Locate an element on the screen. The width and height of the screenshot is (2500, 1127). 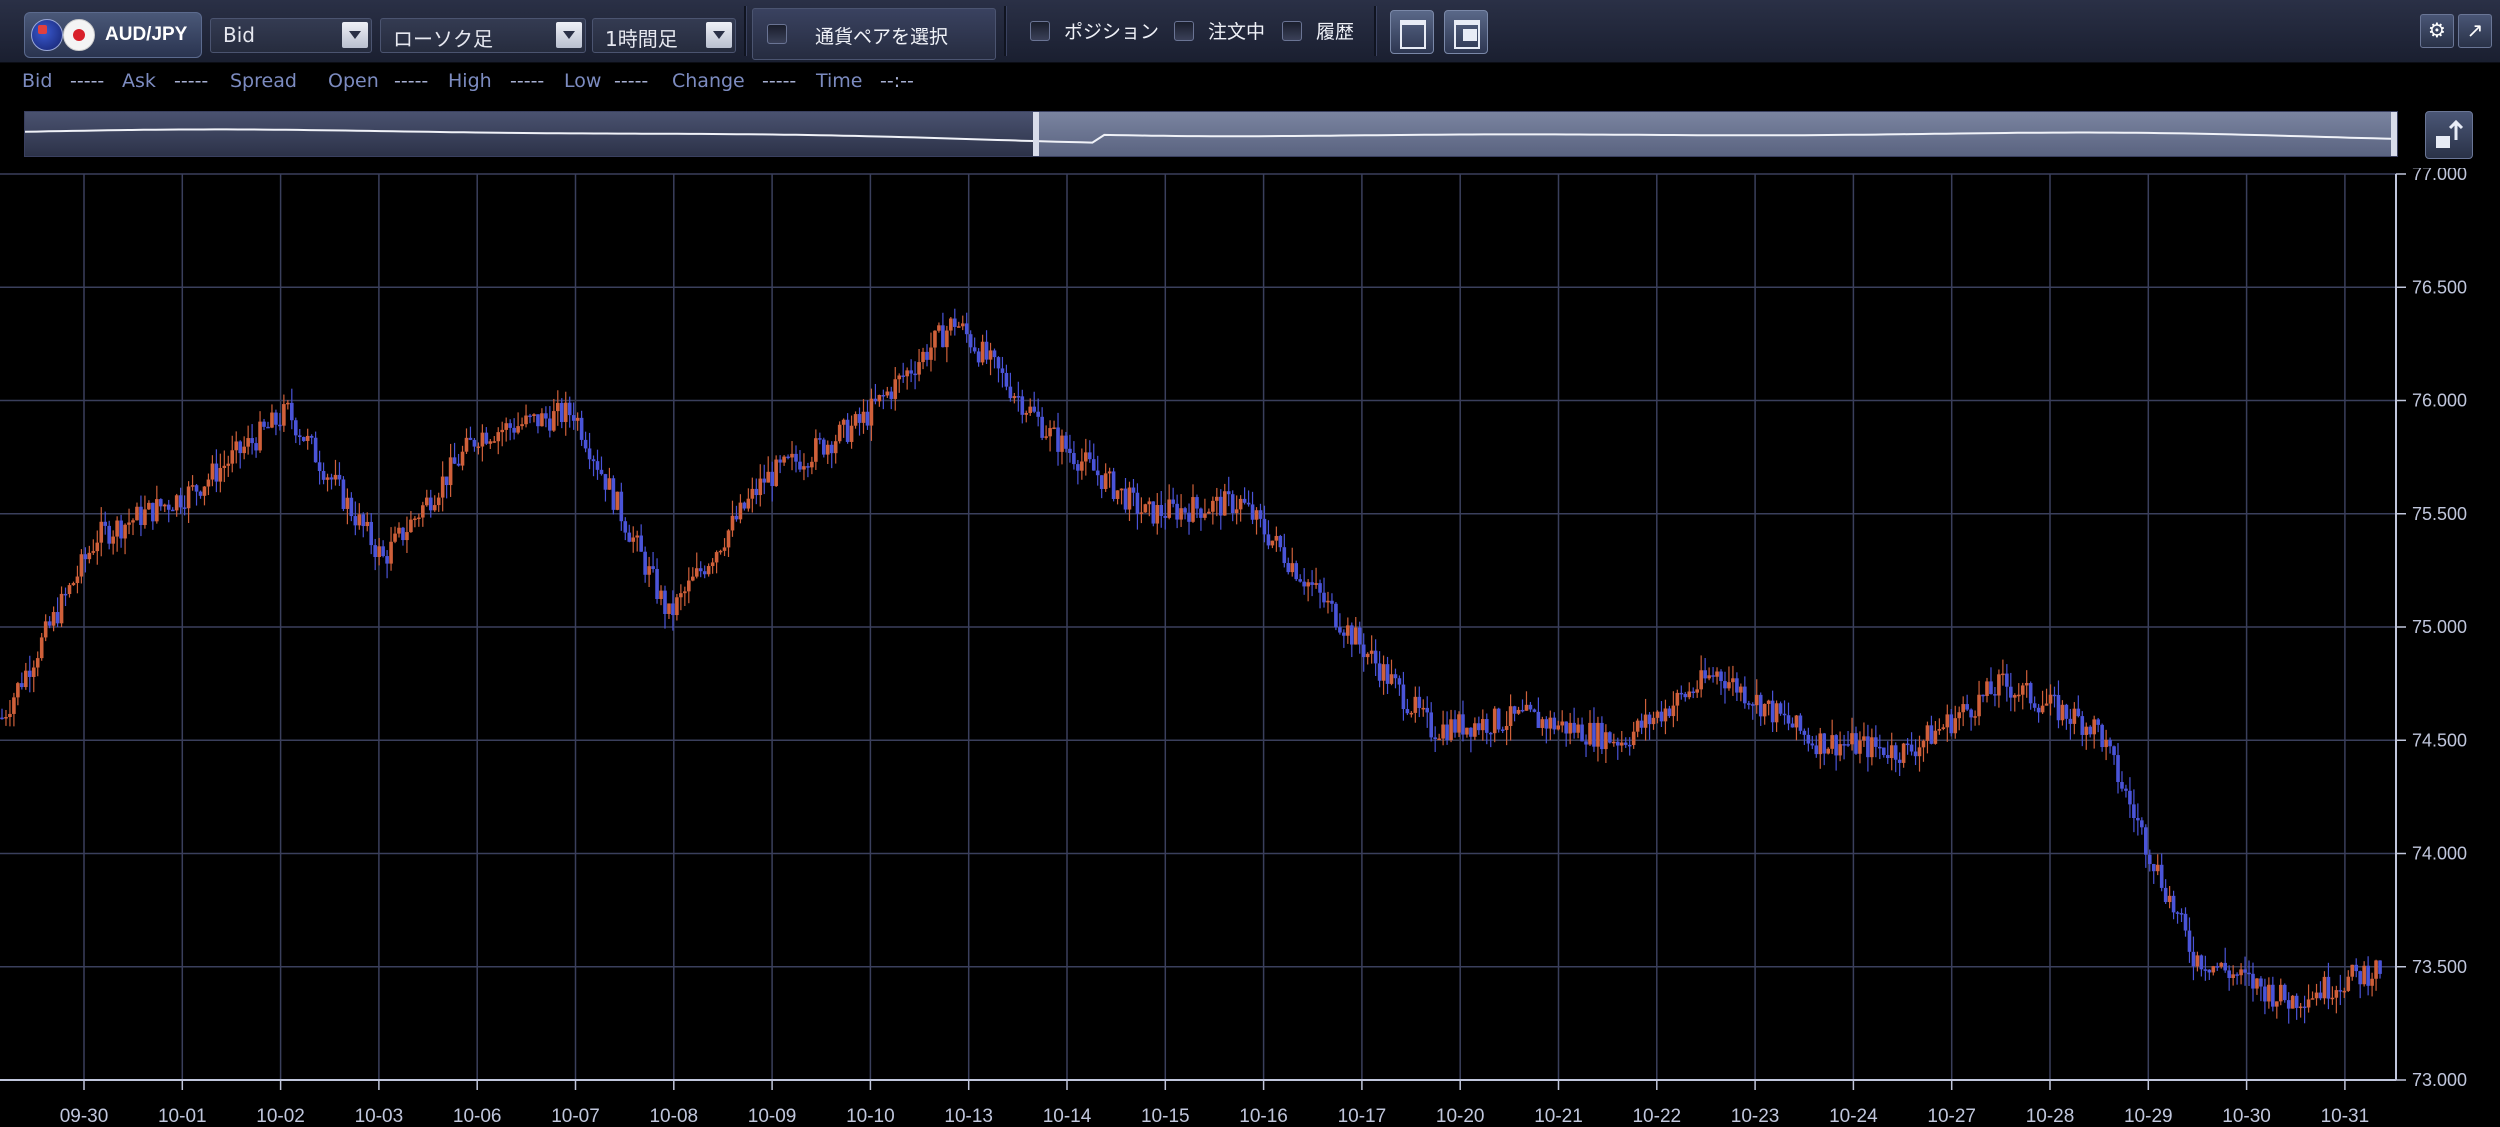
chart-navigator is located at coordinates (1211, 134).